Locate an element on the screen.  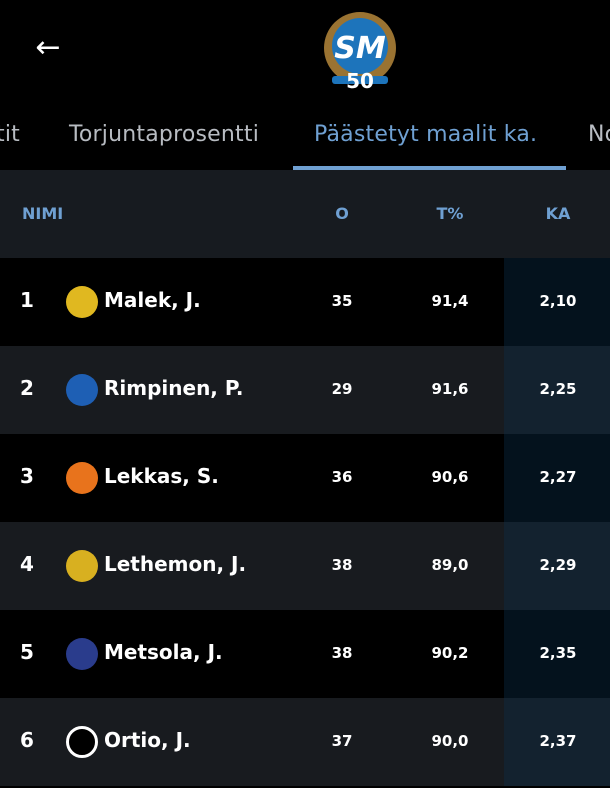
games-value: 36 is located at coordinates (342, 477).